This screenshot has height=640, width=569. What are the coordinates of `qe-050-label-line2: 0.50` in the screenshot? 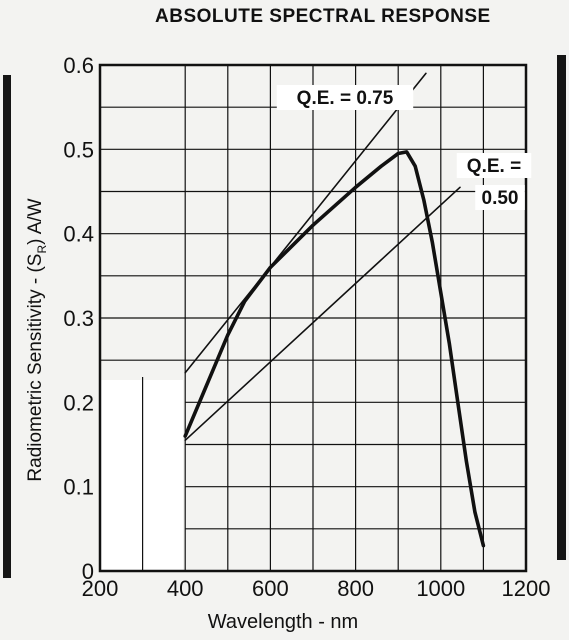 It's located at (500, 198).